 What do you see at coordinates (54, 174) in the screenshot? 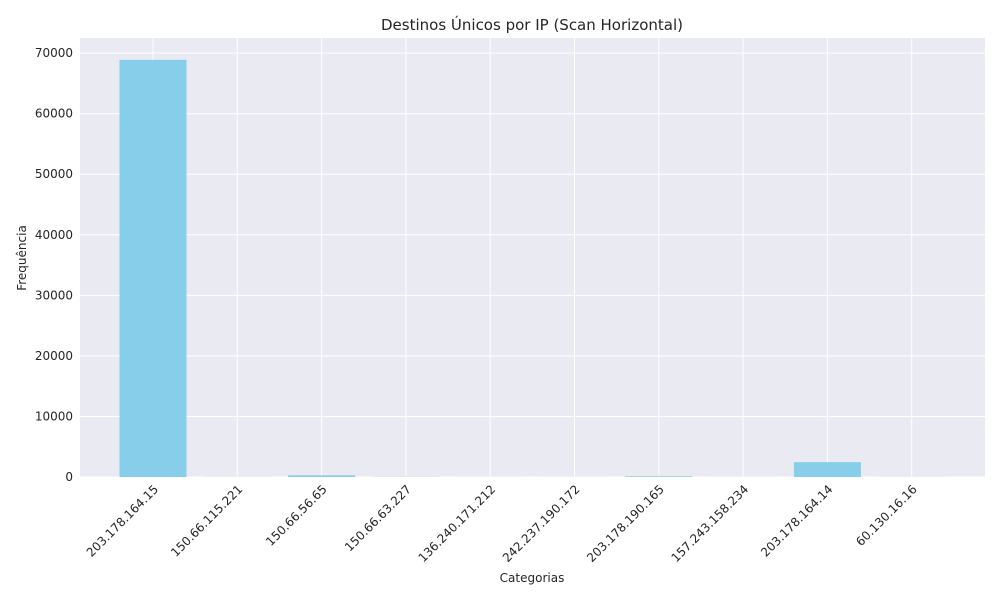
I see `y-tick-label: 50000` at bounding box center [54, 174].